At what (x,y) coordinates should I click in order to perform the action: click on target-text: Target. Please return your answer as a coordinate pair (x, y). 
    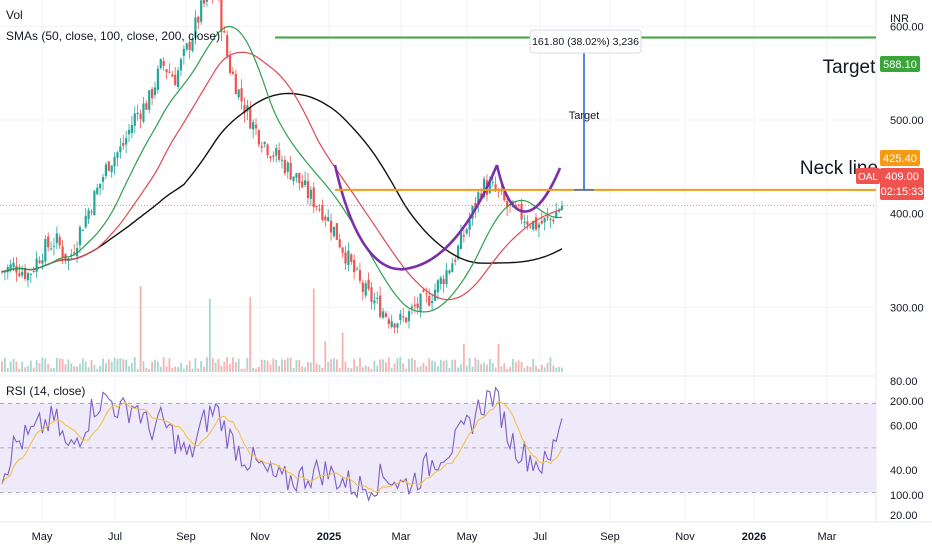
    Looking at the image, I should click on (850, 67).